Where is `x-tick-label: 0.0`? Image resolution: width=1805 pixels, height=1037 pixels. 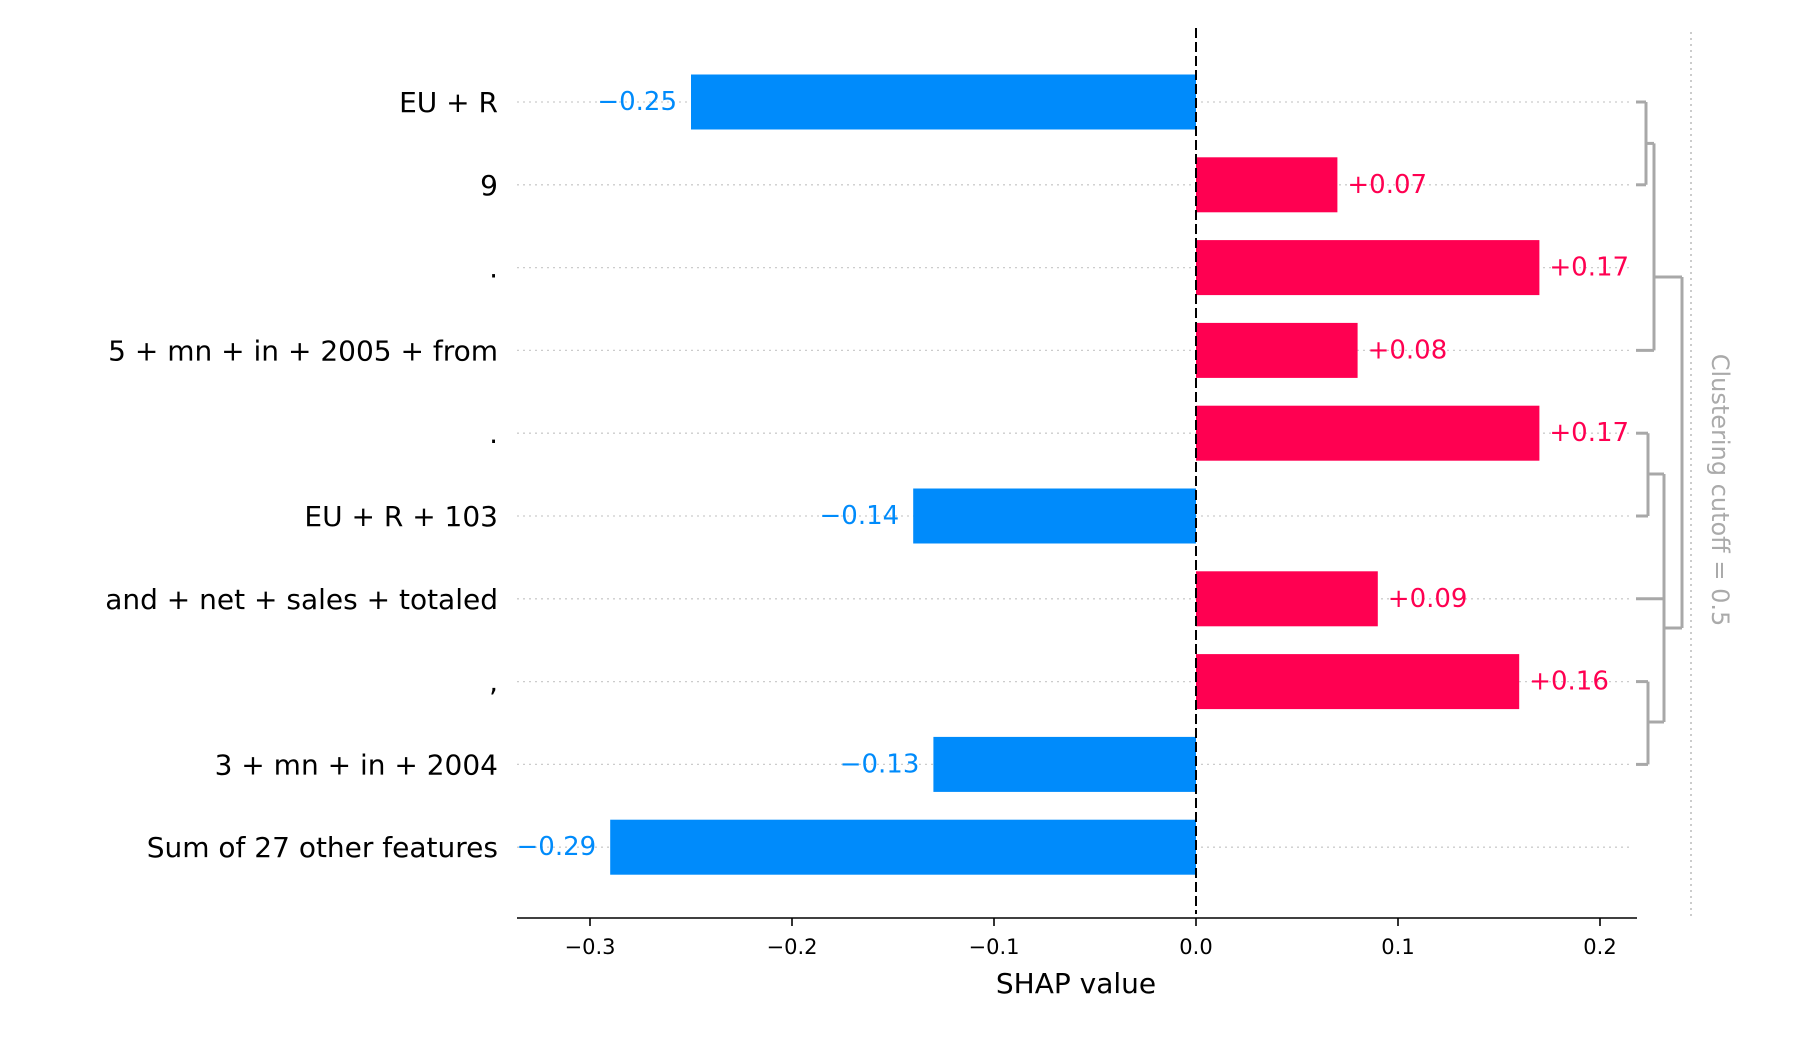 x-tick-label: 0.0 is located at coordinates (1195, 947).